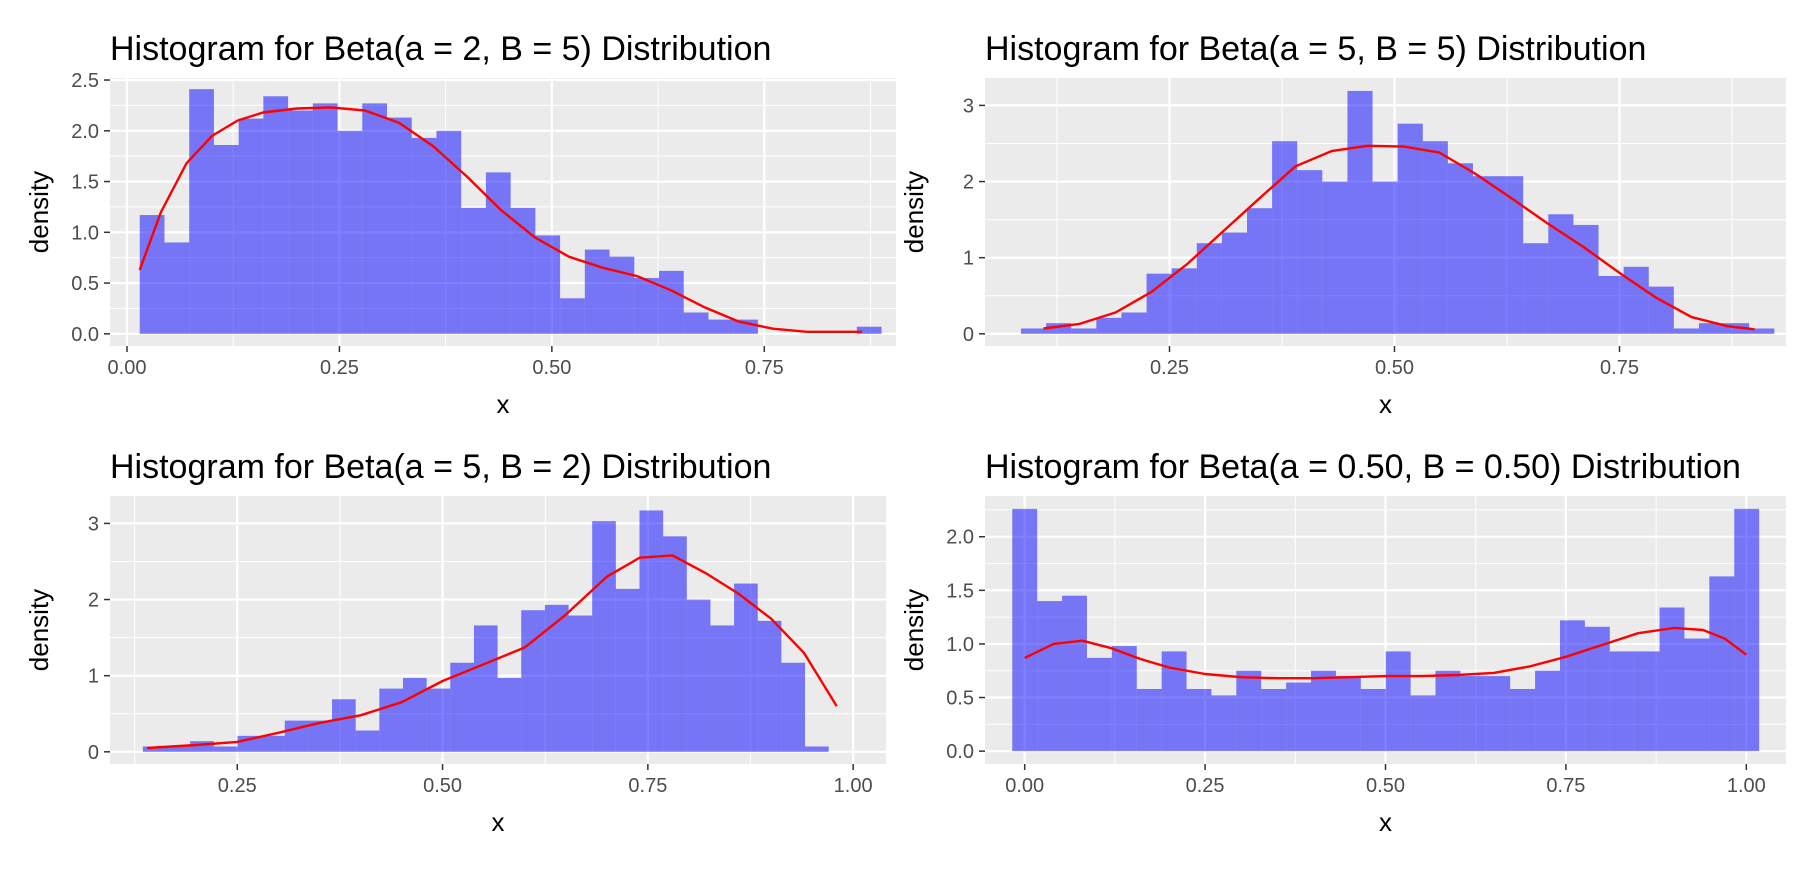 Image resolution: width=1800 pixels, height=869 pixels. What do you see at coordinates (93, 753) in the screenshot?
I see `y-tick-label: 0` at bounding box center [93, 753].